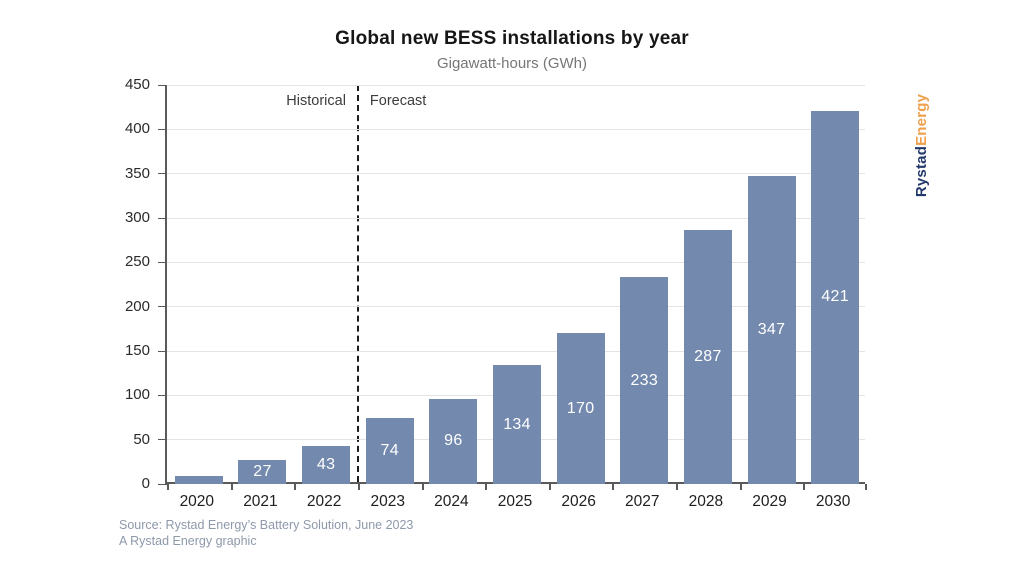 This screenshot has width=1024, height=576. I want to click on y-axis-tick-label: 200, so click(137, 306).